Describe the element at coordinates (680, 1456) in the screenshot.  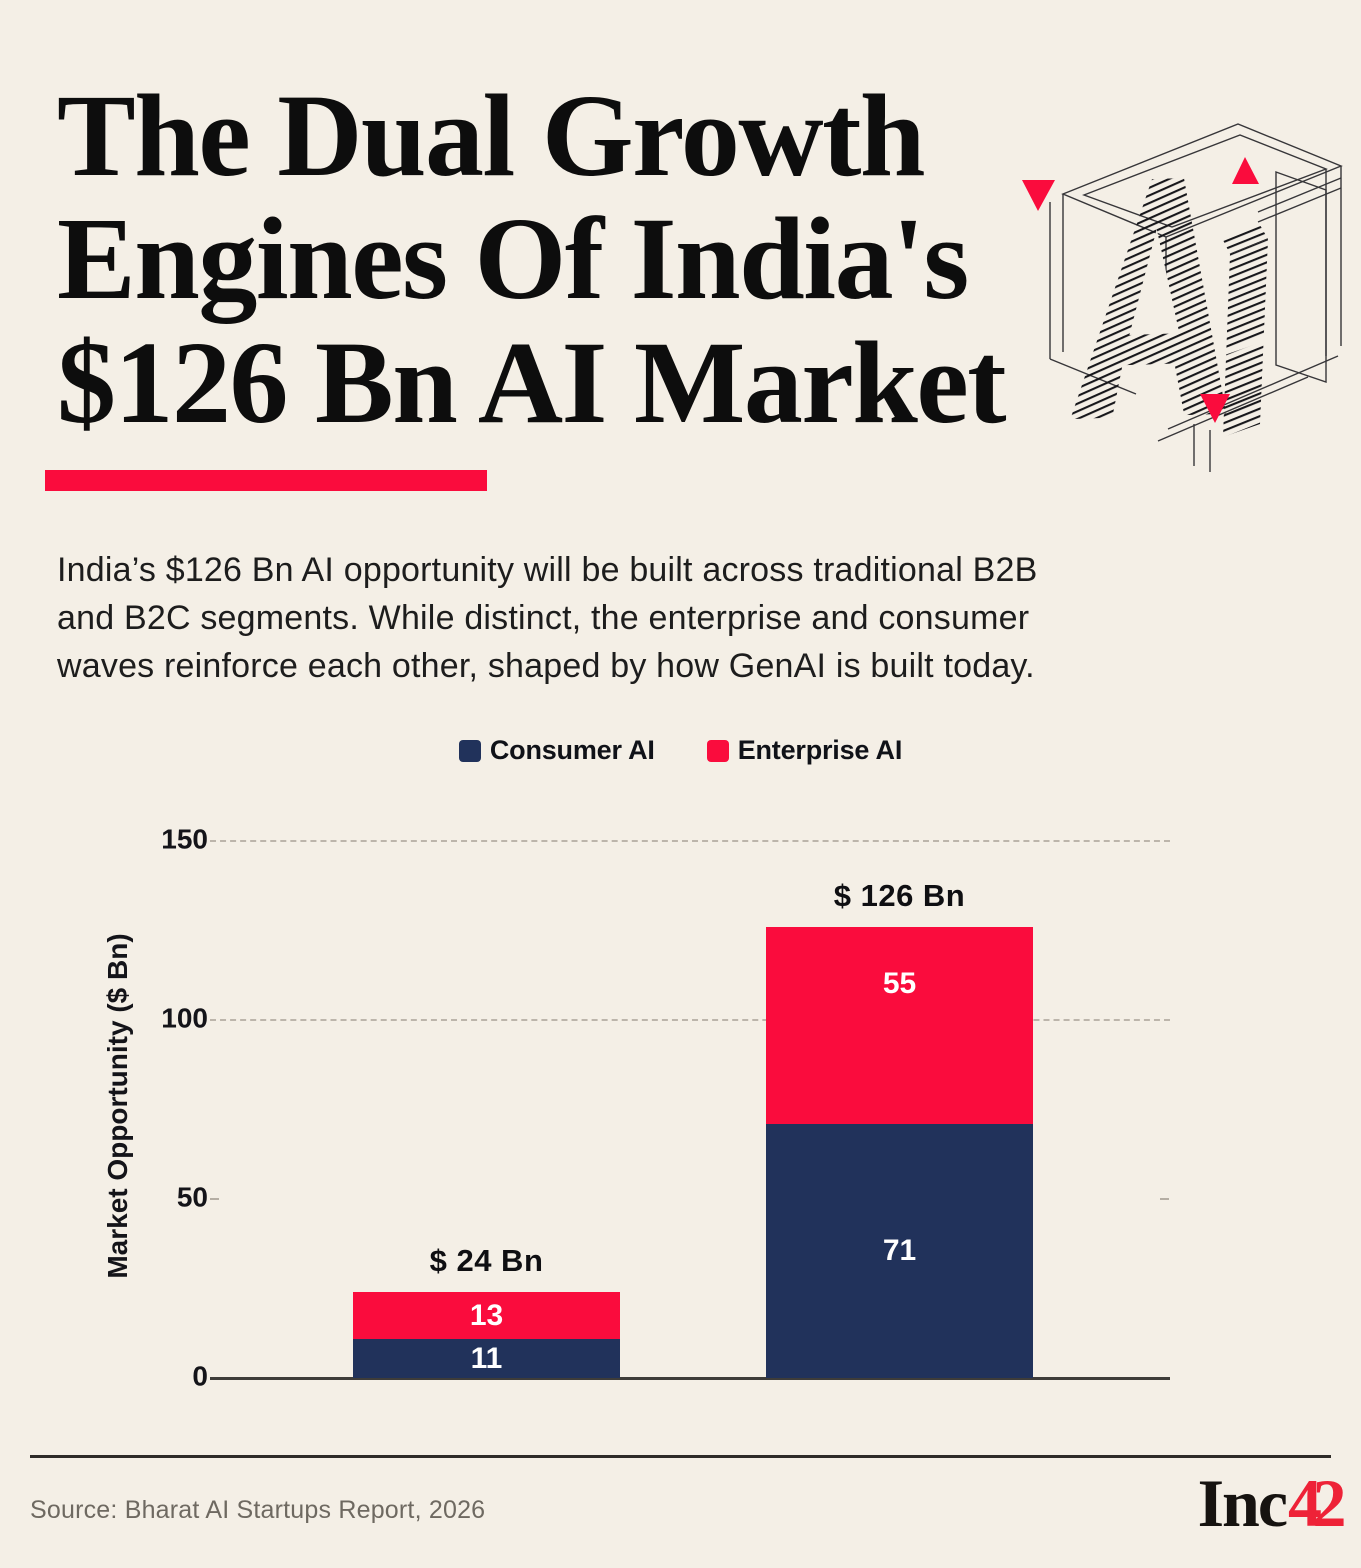
I see `footer-divider` at that location.